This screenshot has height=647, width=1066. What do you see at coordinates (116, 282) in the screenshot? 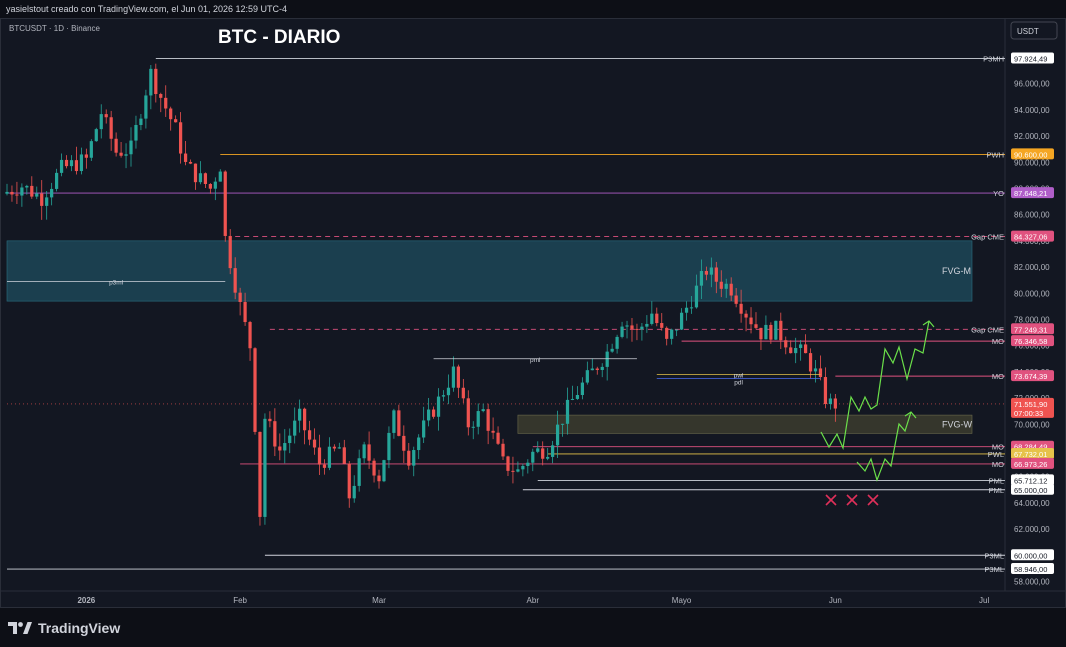
I see `annotation-label: p3ml` at bounding box center [116, 282].